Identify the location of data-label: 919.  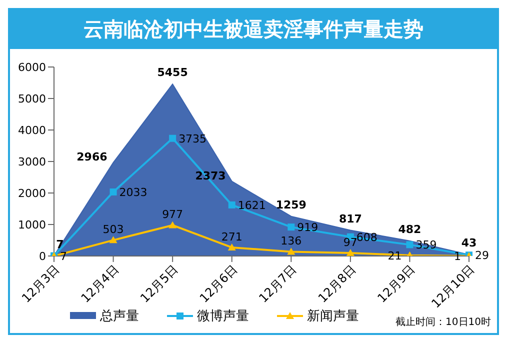
(307, 227).